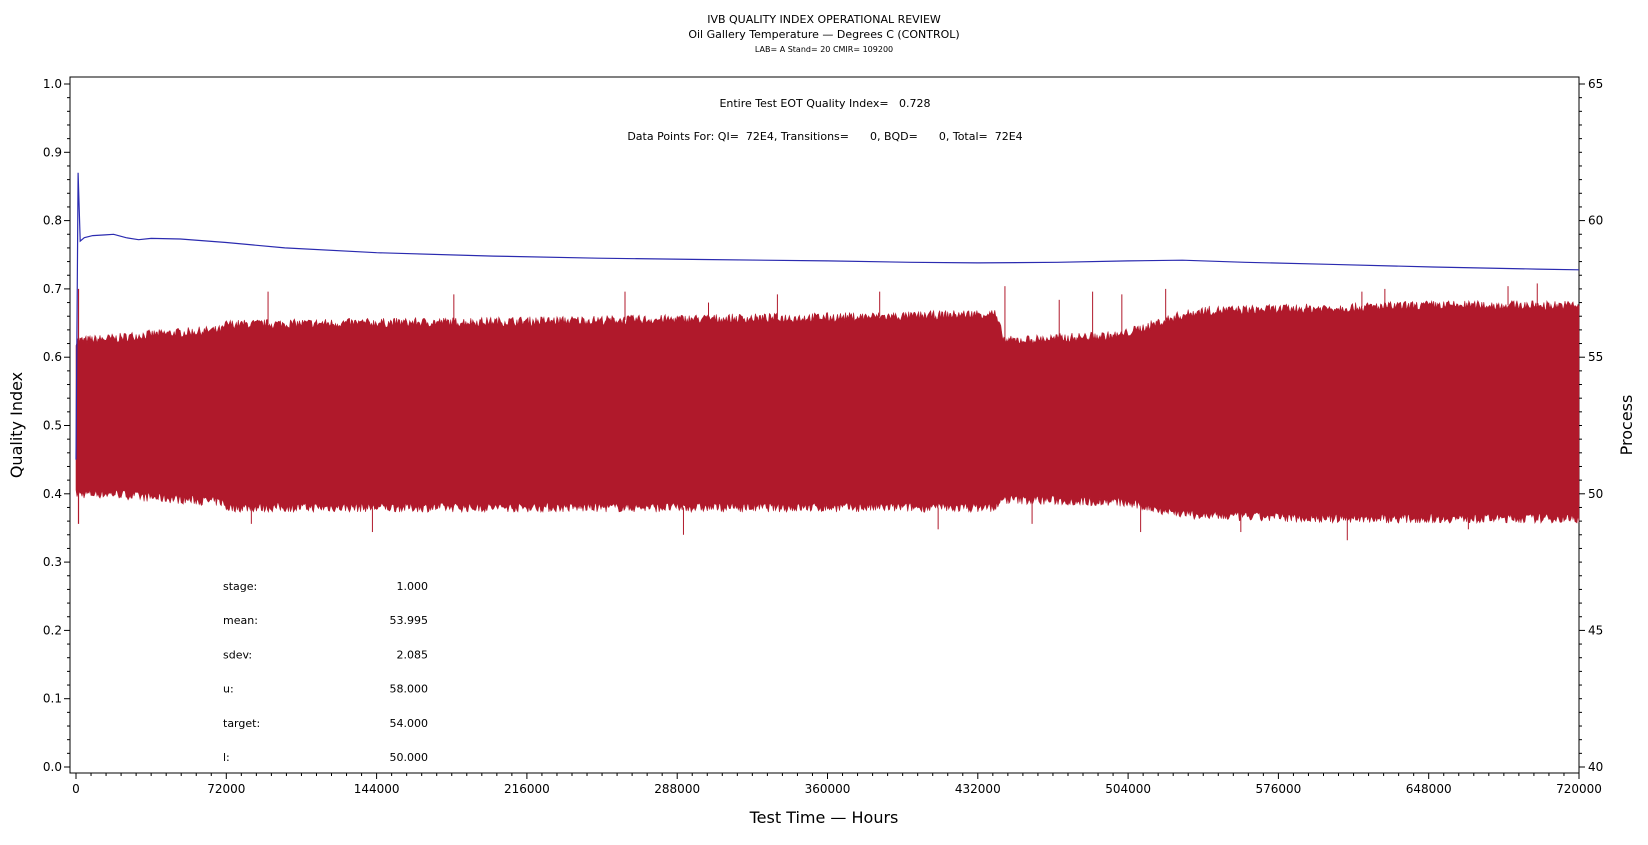 Image resolution: width=1648 pixels, height=845 pixels. I want to click on x-tick-label: 0, so click(76, 789).